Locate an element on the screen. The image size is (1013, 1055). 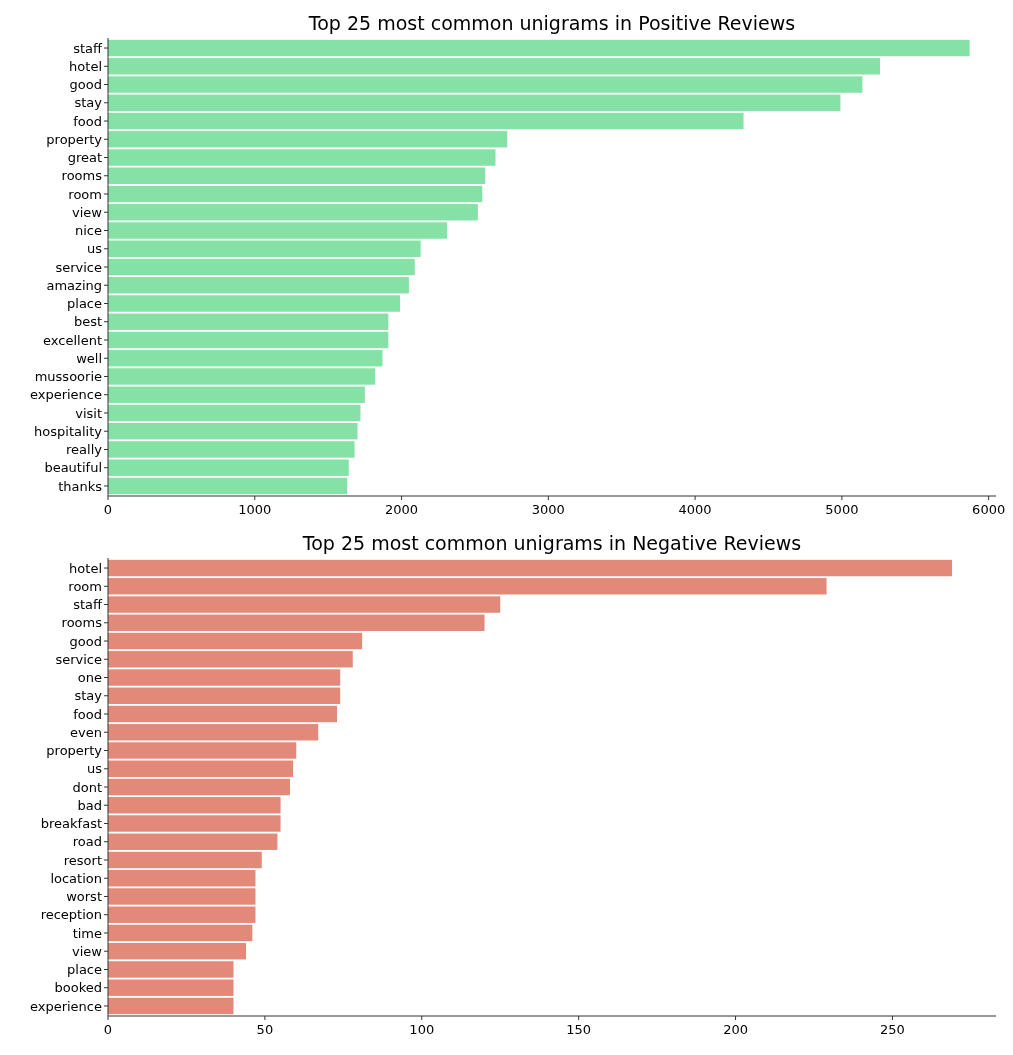
y-tick-label: thanks is located at coordinates (80, 486).